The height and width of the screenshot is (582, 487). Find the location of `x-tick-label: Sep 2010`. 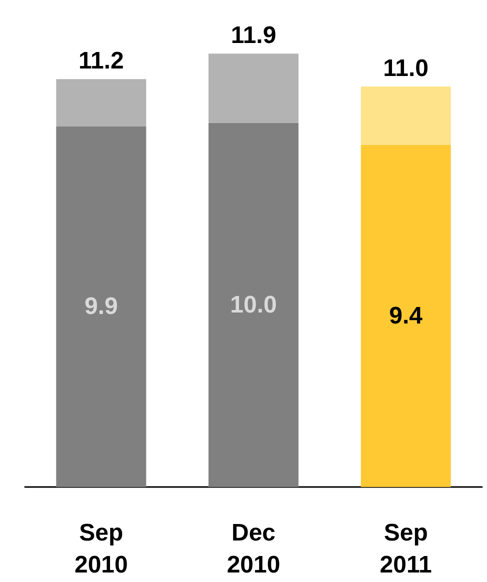

x-tick-label: Sep 2010 is located at coordinates (101, 549).